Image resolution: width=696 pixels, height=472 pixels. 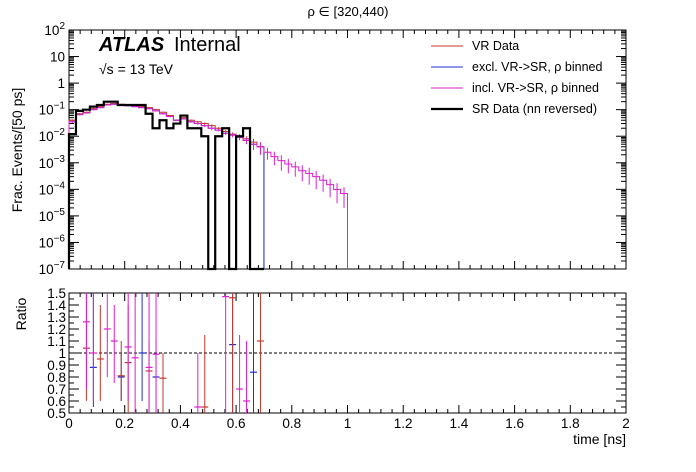 I want to click on main-y-tick-label: 10⁻¹, so click(x=52, y=109).